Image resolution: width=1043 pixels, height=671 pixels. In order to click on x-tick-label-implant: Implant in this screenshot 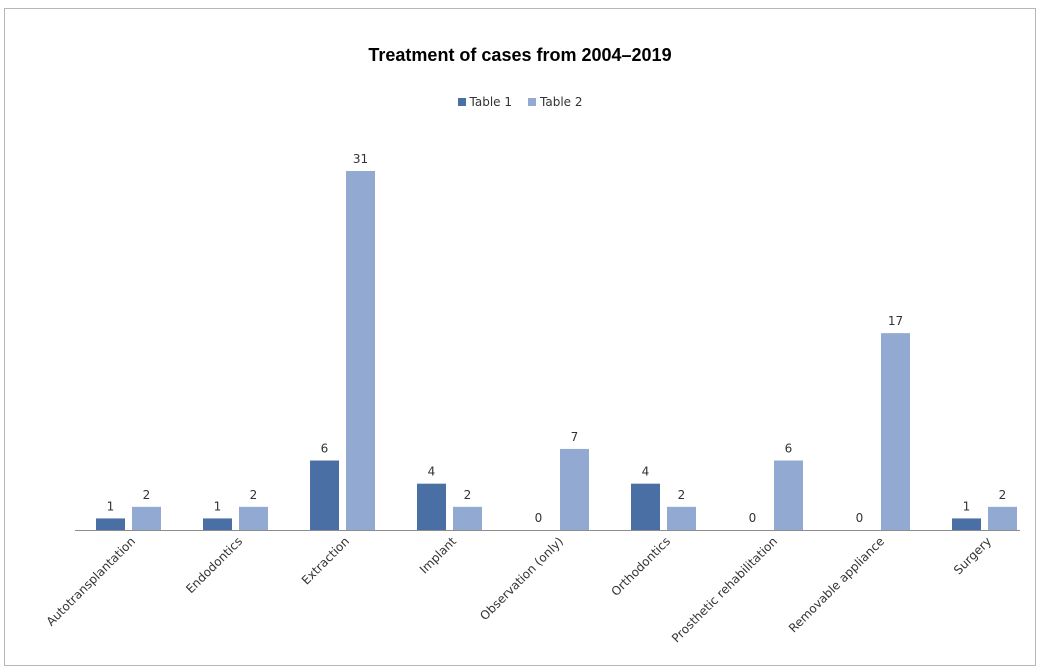, I will do `click(438, 555)`.